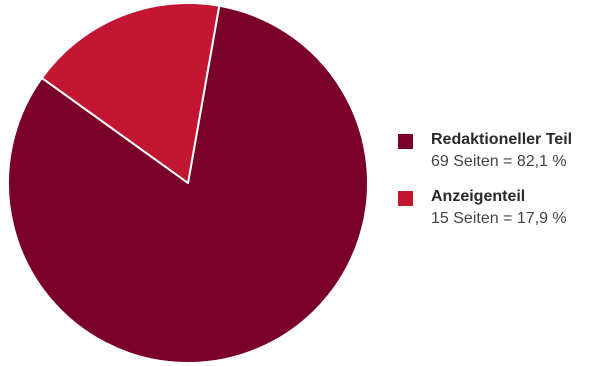 This screenshot has width=598, height=366. What do you see at coordinates (499, 218) in the screenshot?
I see `legend-value-anzeigenteil: 15 Seiten = 17,9 %` at bounding box center [499, 218].